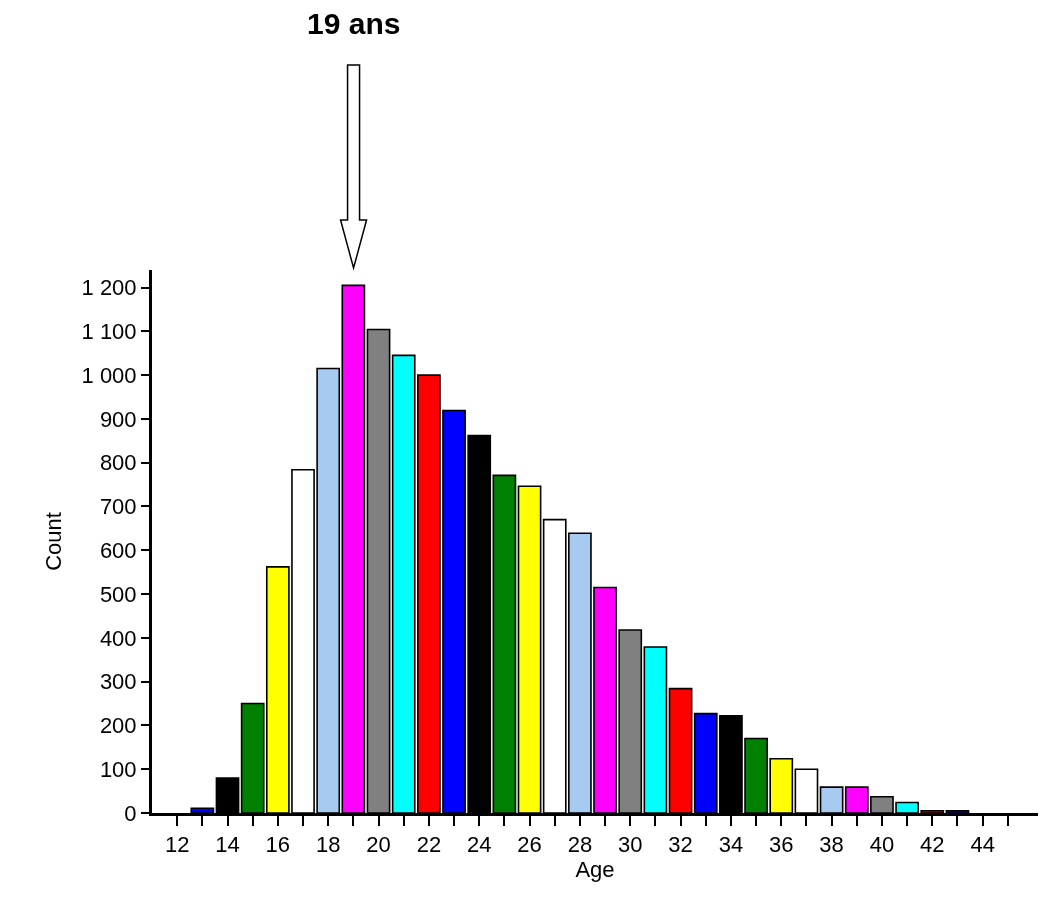 The width and height of the screenshot is (1042, 906). I want to click on y-tick-label: 1 200, so click(109, 288).